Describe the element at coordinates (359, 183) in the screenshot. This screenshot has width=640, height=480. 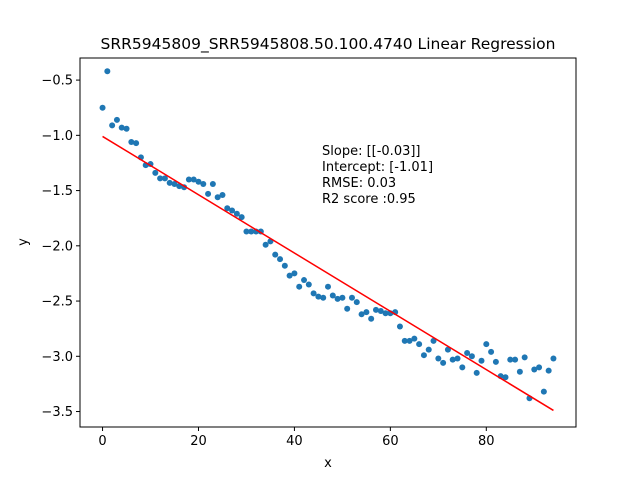
I see `rmse-text: RMSE: 0.03` at that location.